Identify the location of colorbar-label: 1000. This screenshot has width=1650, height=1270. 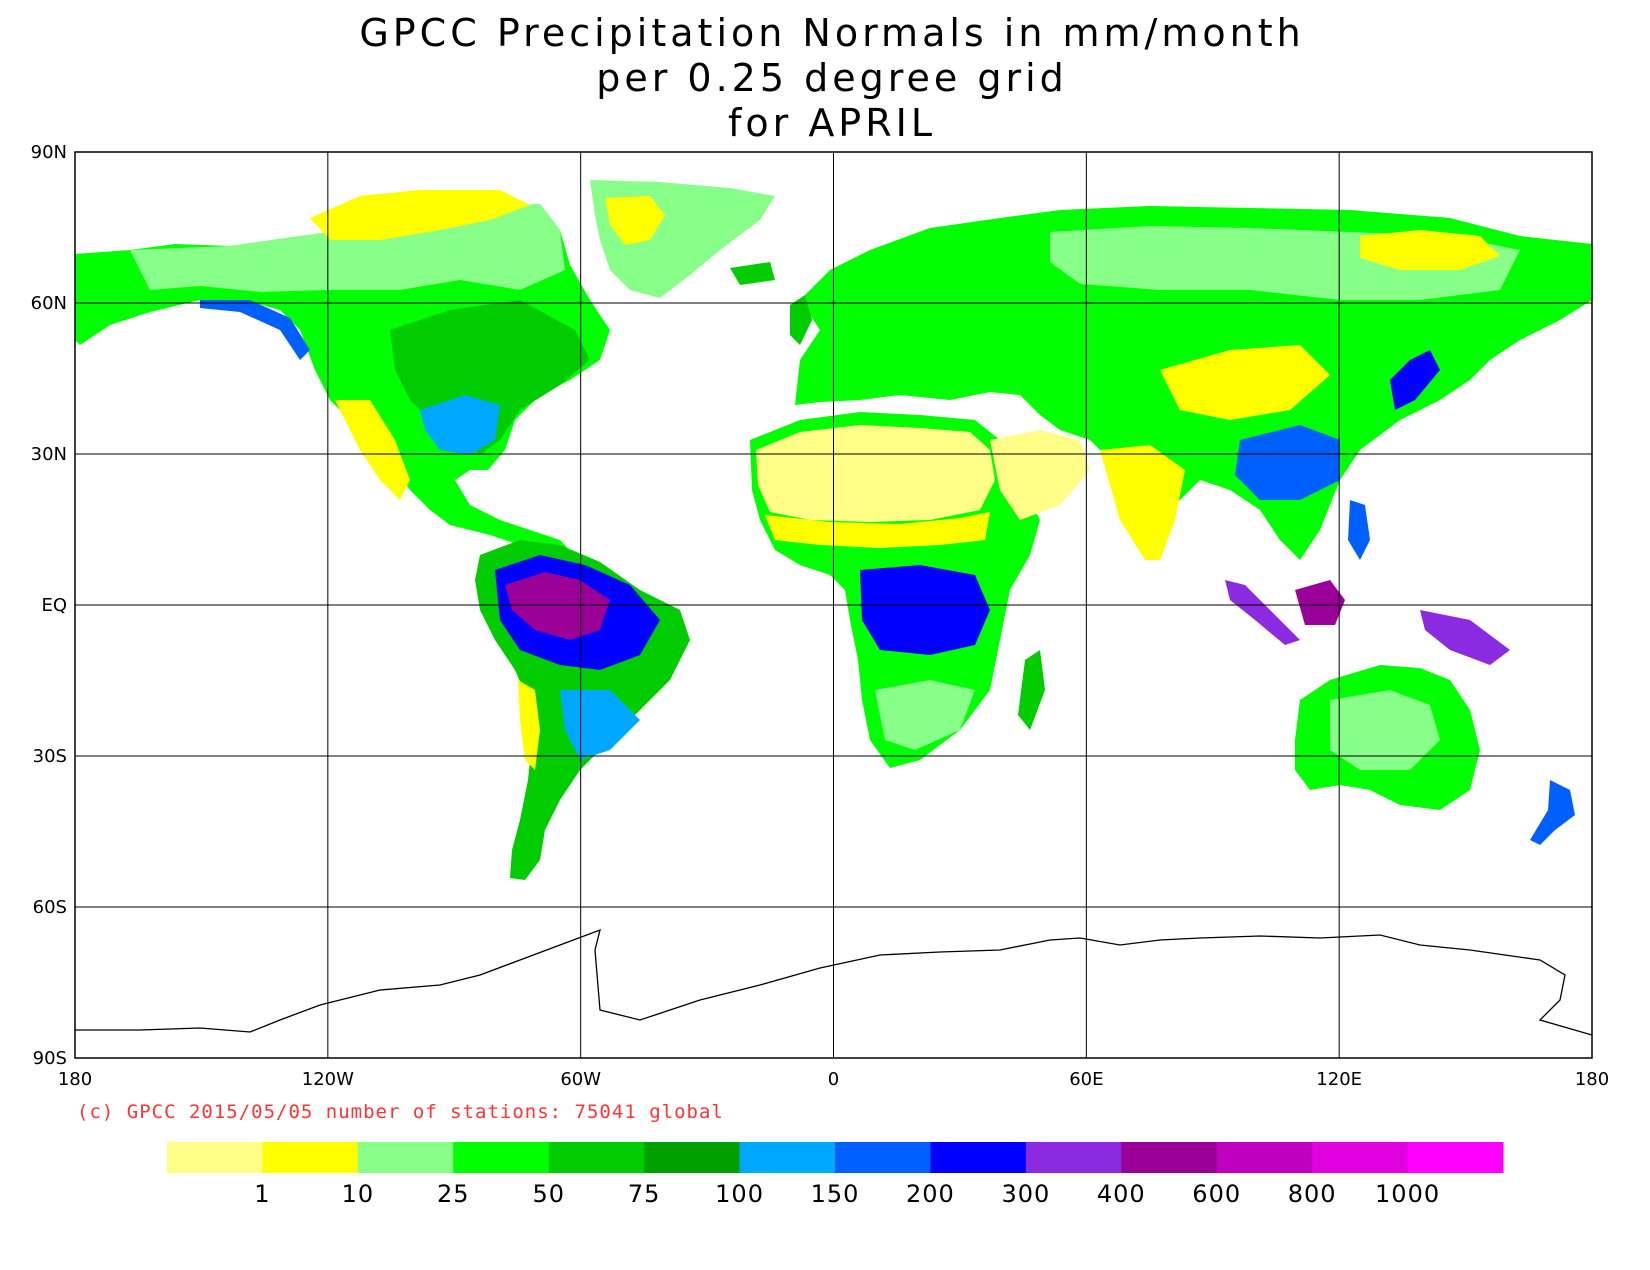
(1407, 1194).